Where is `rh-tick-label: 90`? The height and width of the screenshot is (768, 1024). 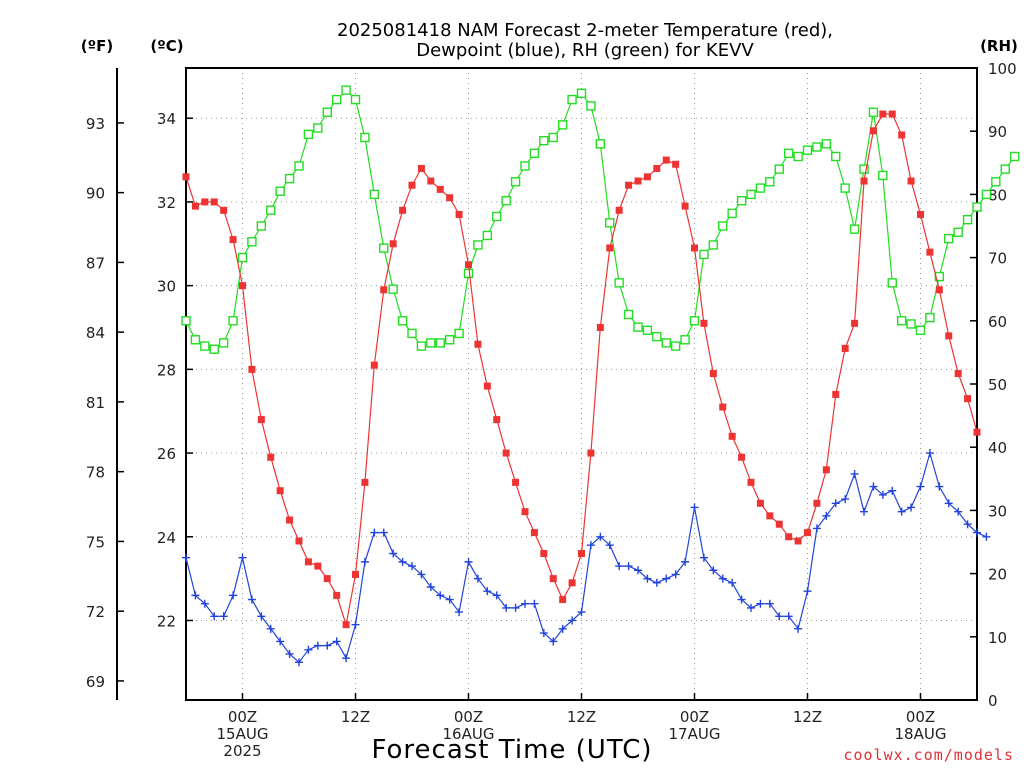
rh-tick-label: 90 is located at coordinates (997, 132).